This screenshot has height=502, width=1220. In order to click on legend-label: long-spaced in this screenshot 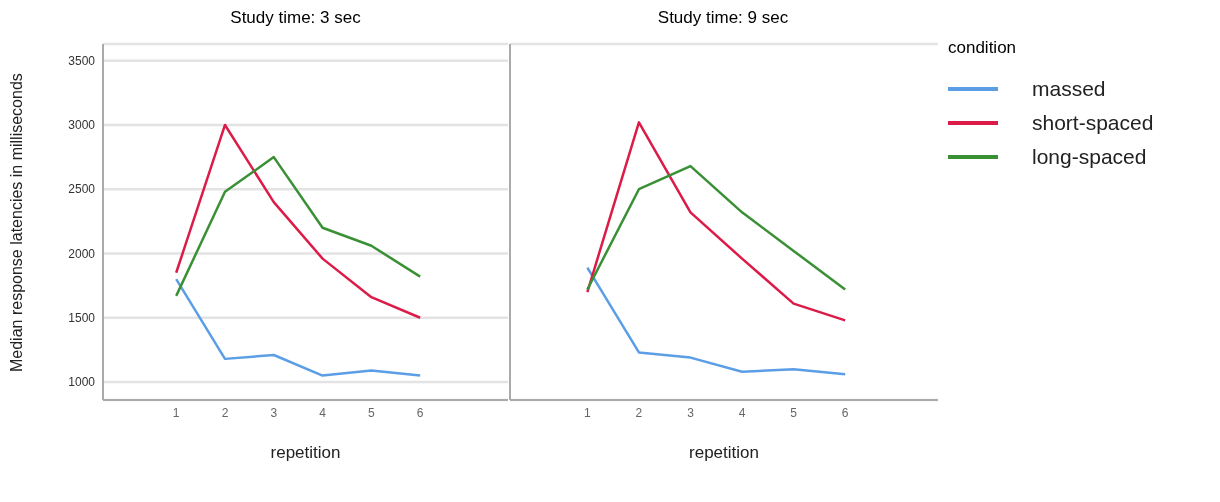, I will do `click(1089, 157)`.